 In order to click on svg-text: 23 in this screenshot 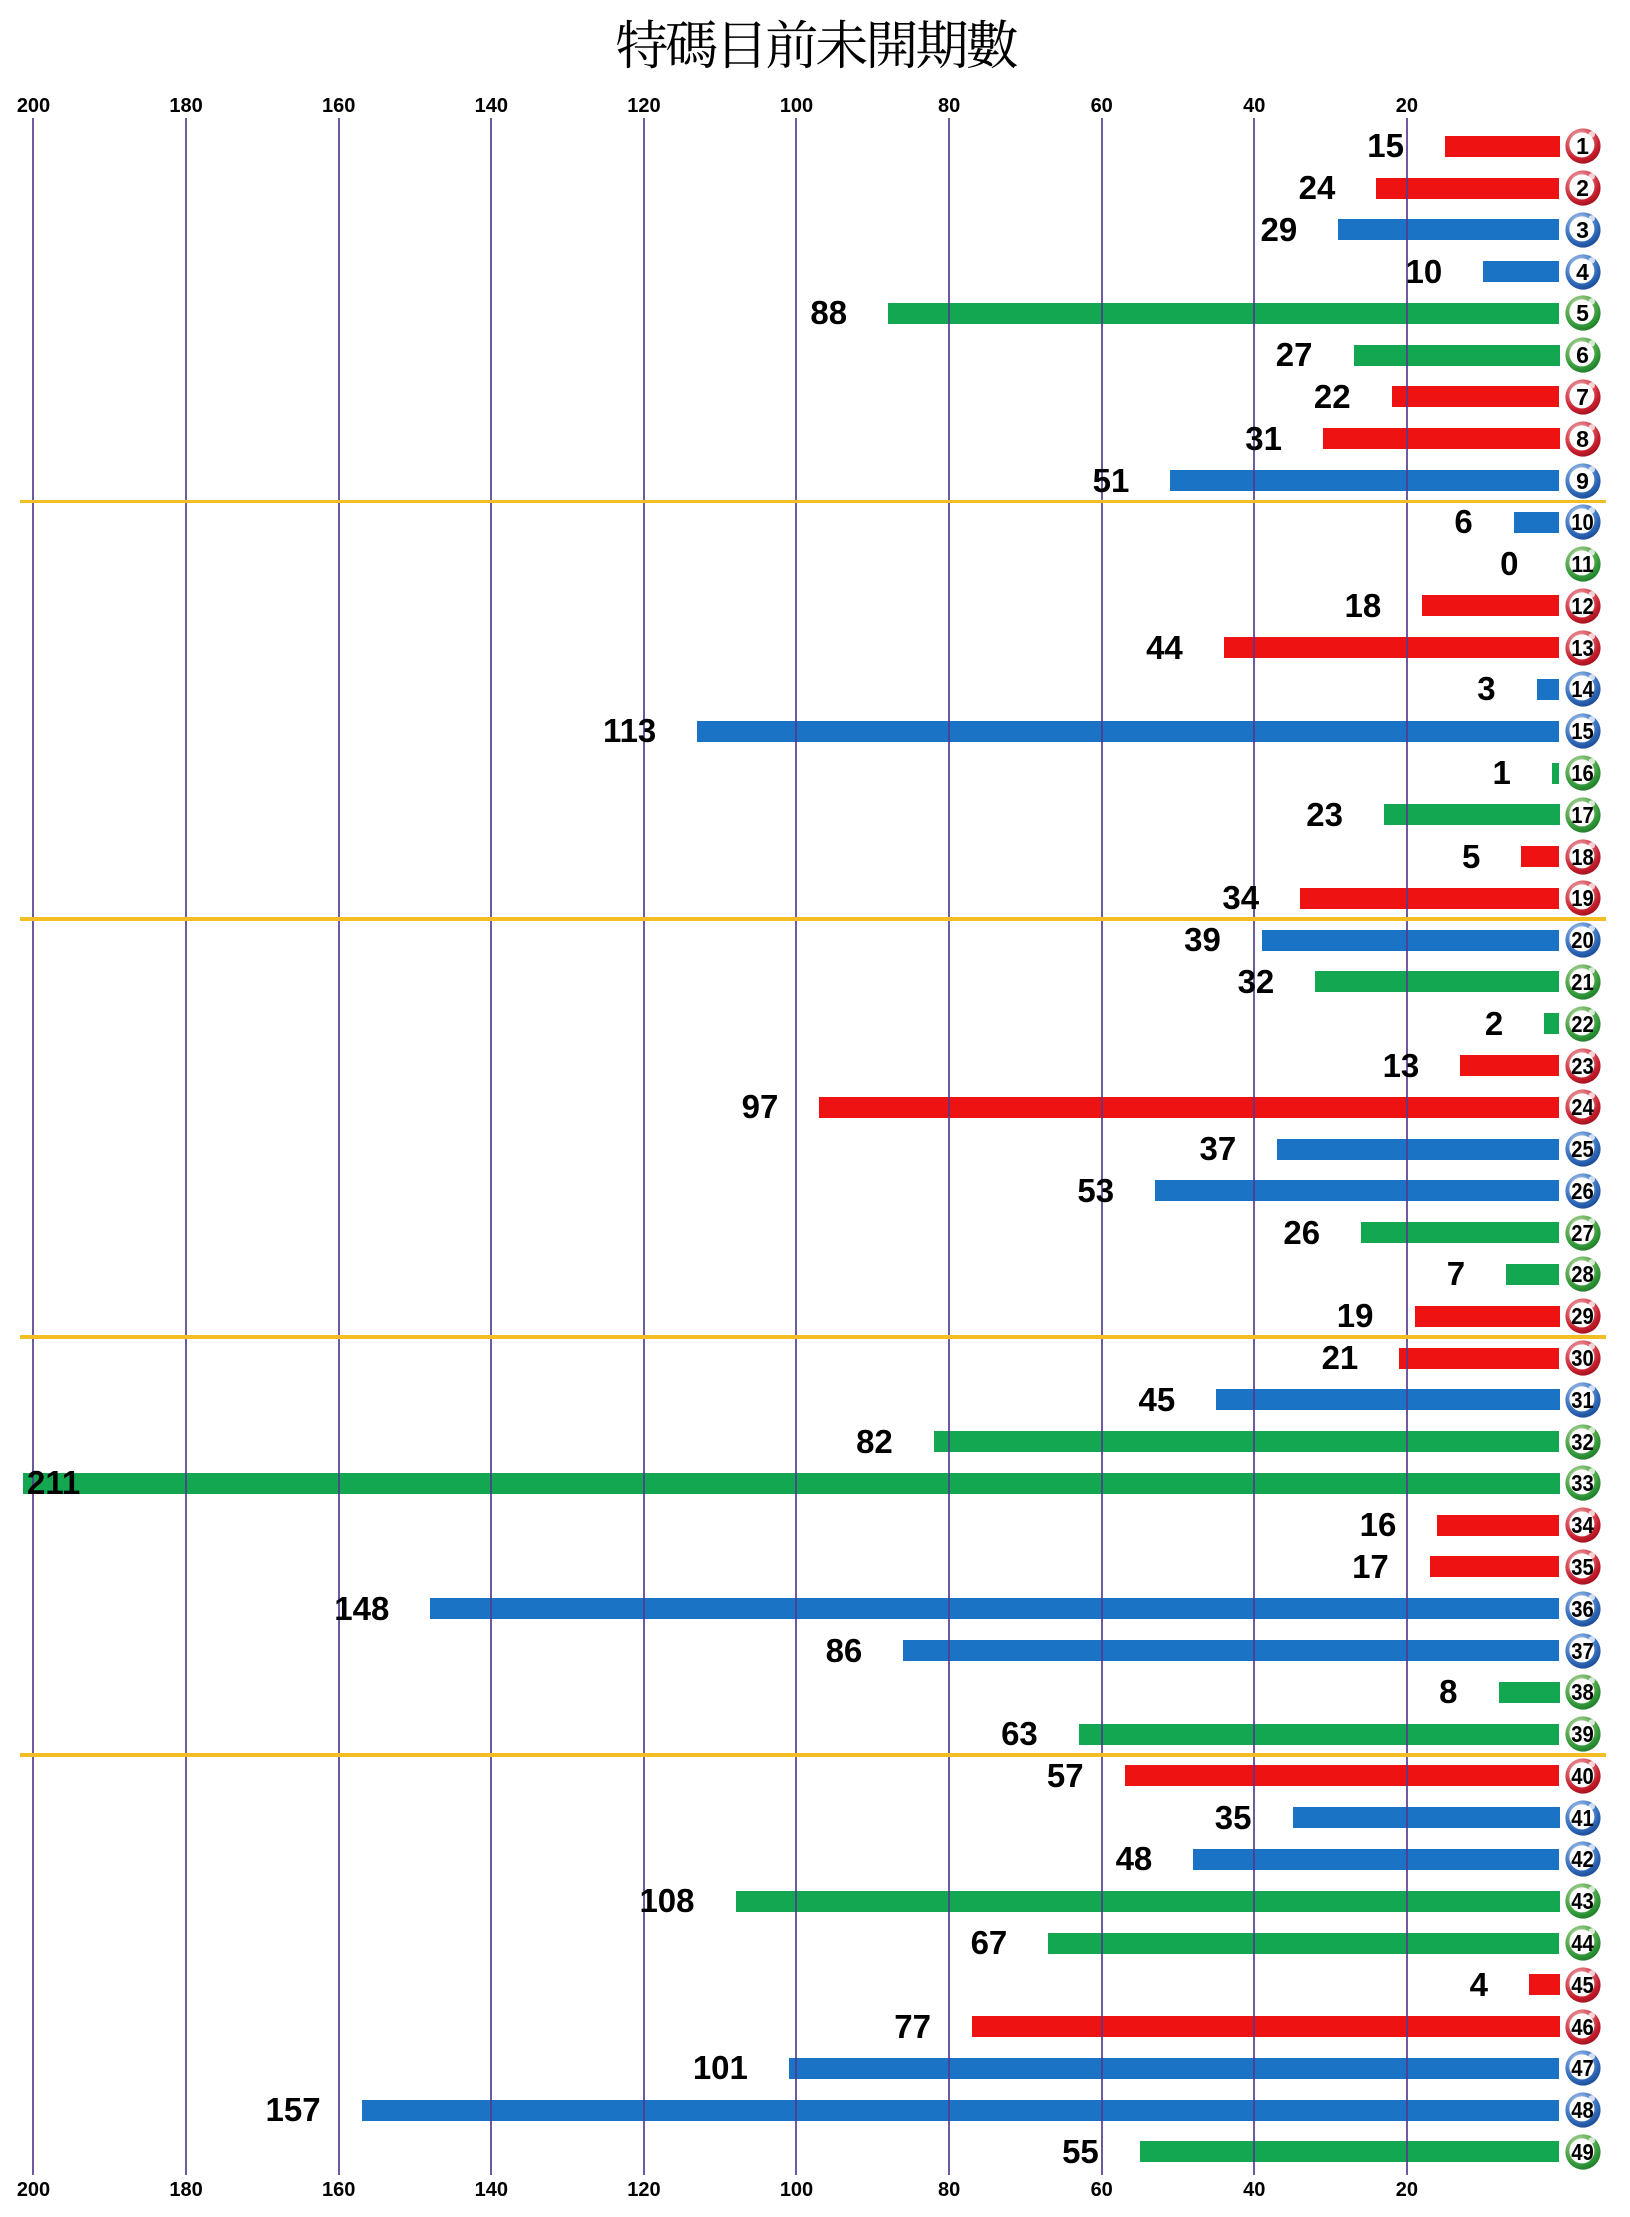, I will do `click(1582, 1066)`.